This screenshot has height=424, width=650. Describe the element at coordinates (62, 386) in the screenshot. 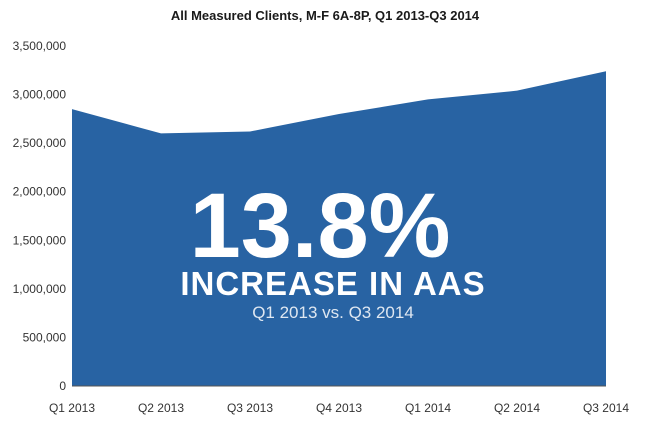

I see `y-tick-label: 0` at that location.